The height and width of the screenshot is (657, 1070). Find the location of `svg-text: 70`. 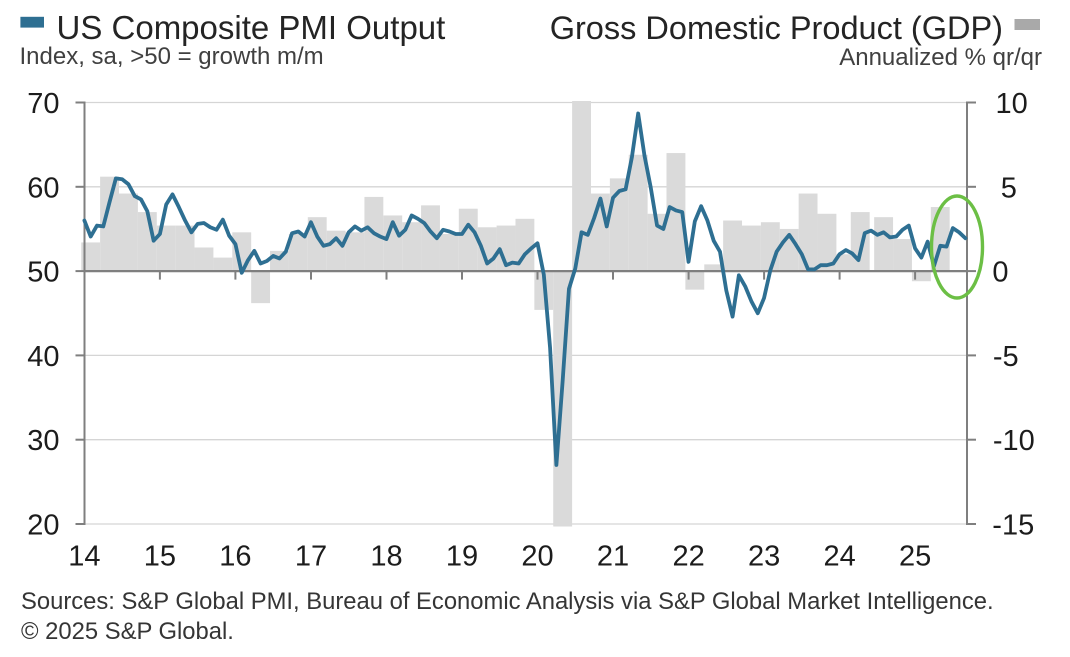

svg-text: 70 is located at coordinates (43, 104).